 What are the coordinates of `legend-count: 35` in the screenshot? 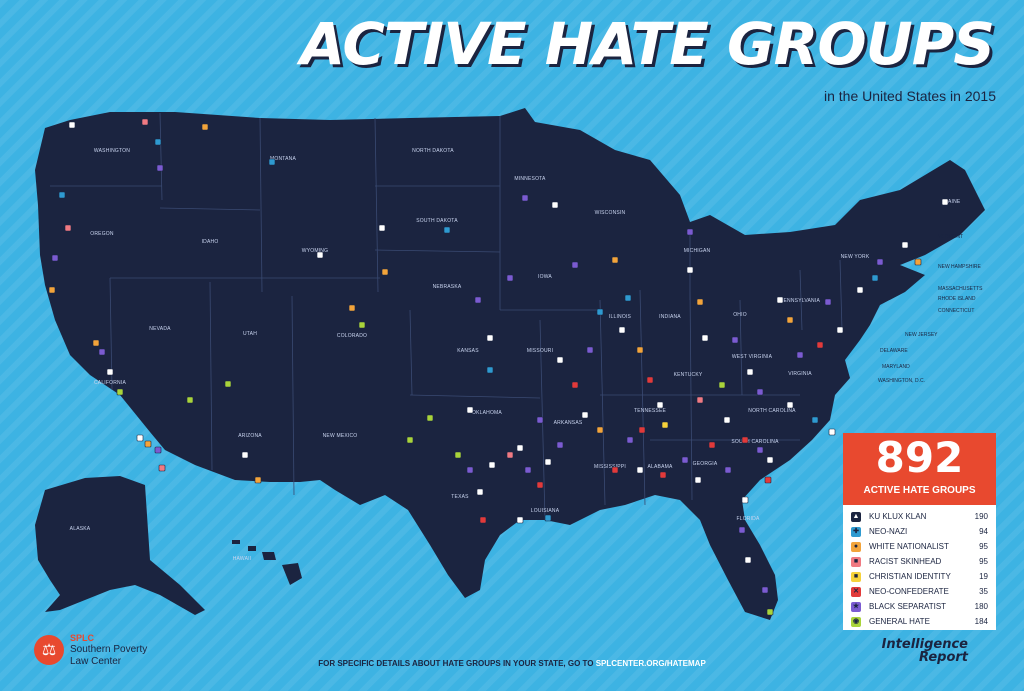 It's located at (983, 591).